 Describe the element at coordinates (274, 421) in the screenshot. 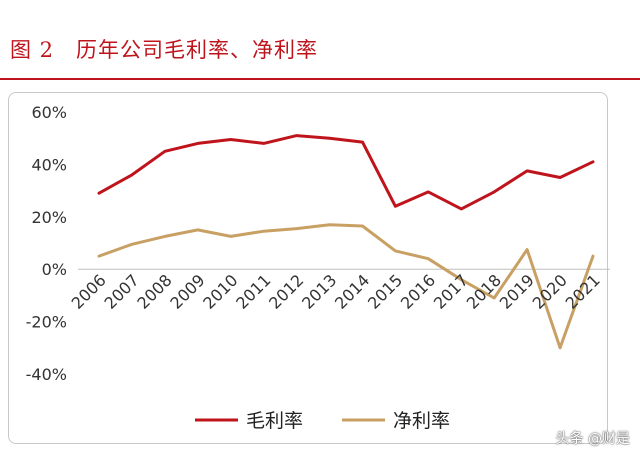

I see `legend-label: 毛利率` at that location.